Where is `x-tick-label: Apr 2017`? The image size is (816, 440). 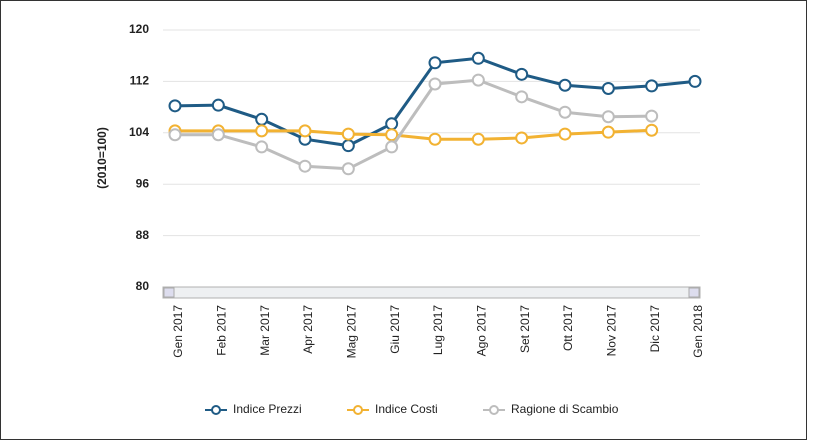
x-tick-label: Apr 2017 is located at coordinates (308, 329).